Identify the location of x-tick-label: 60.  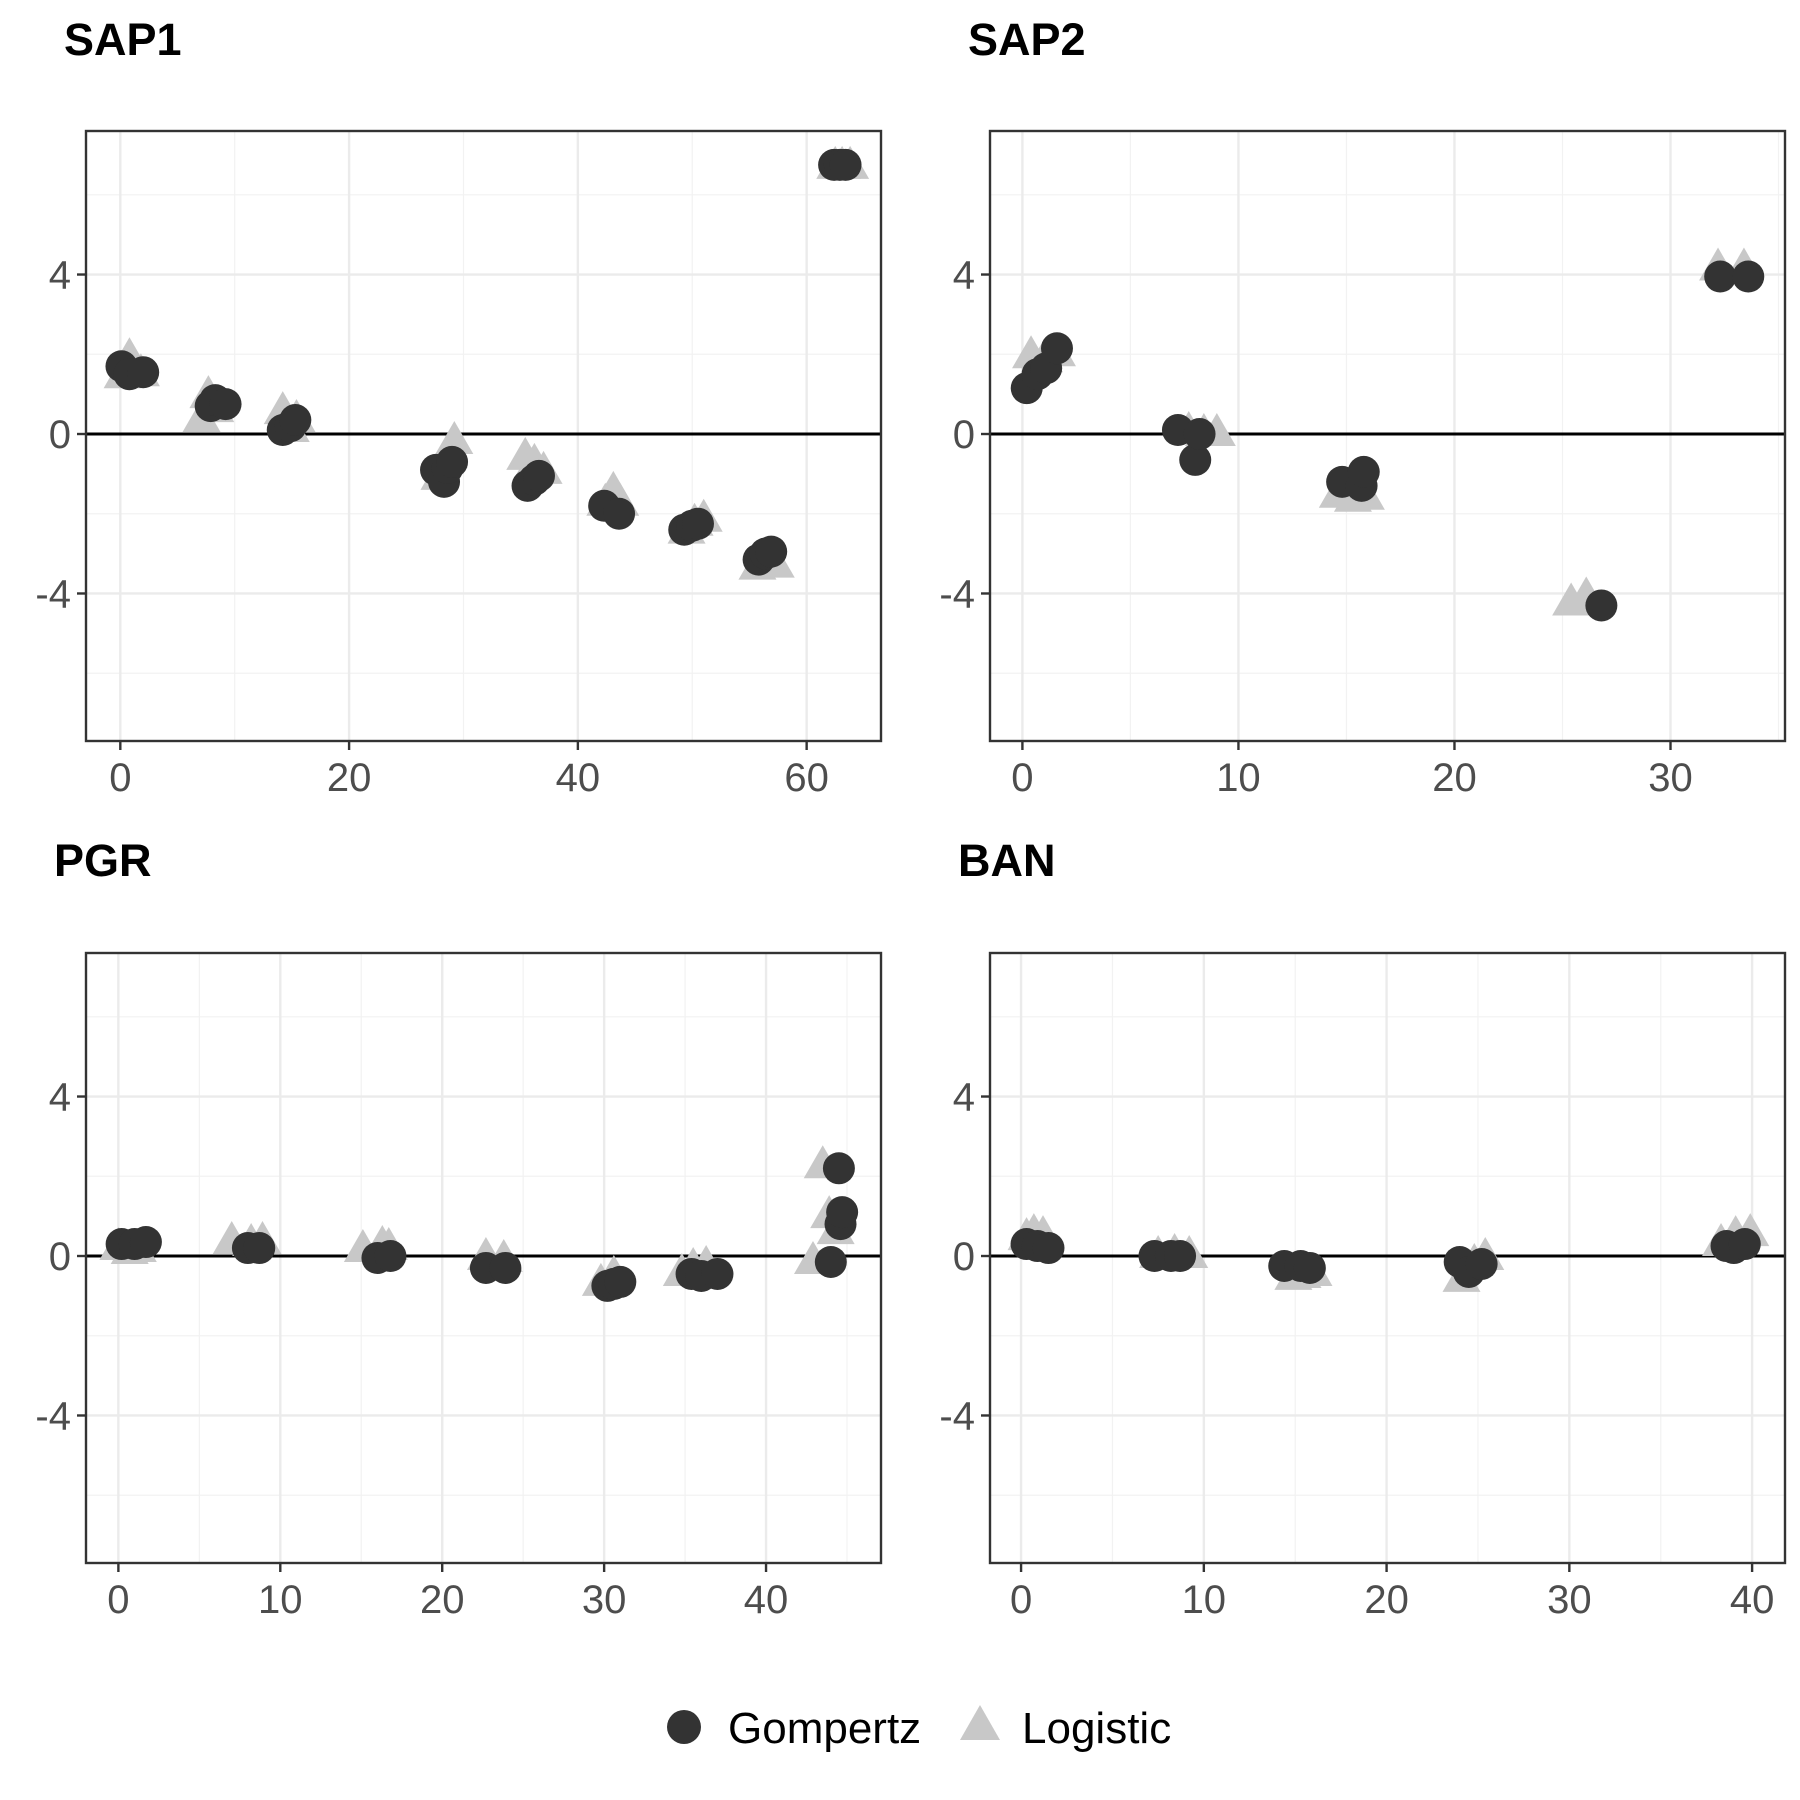
(806, 778).